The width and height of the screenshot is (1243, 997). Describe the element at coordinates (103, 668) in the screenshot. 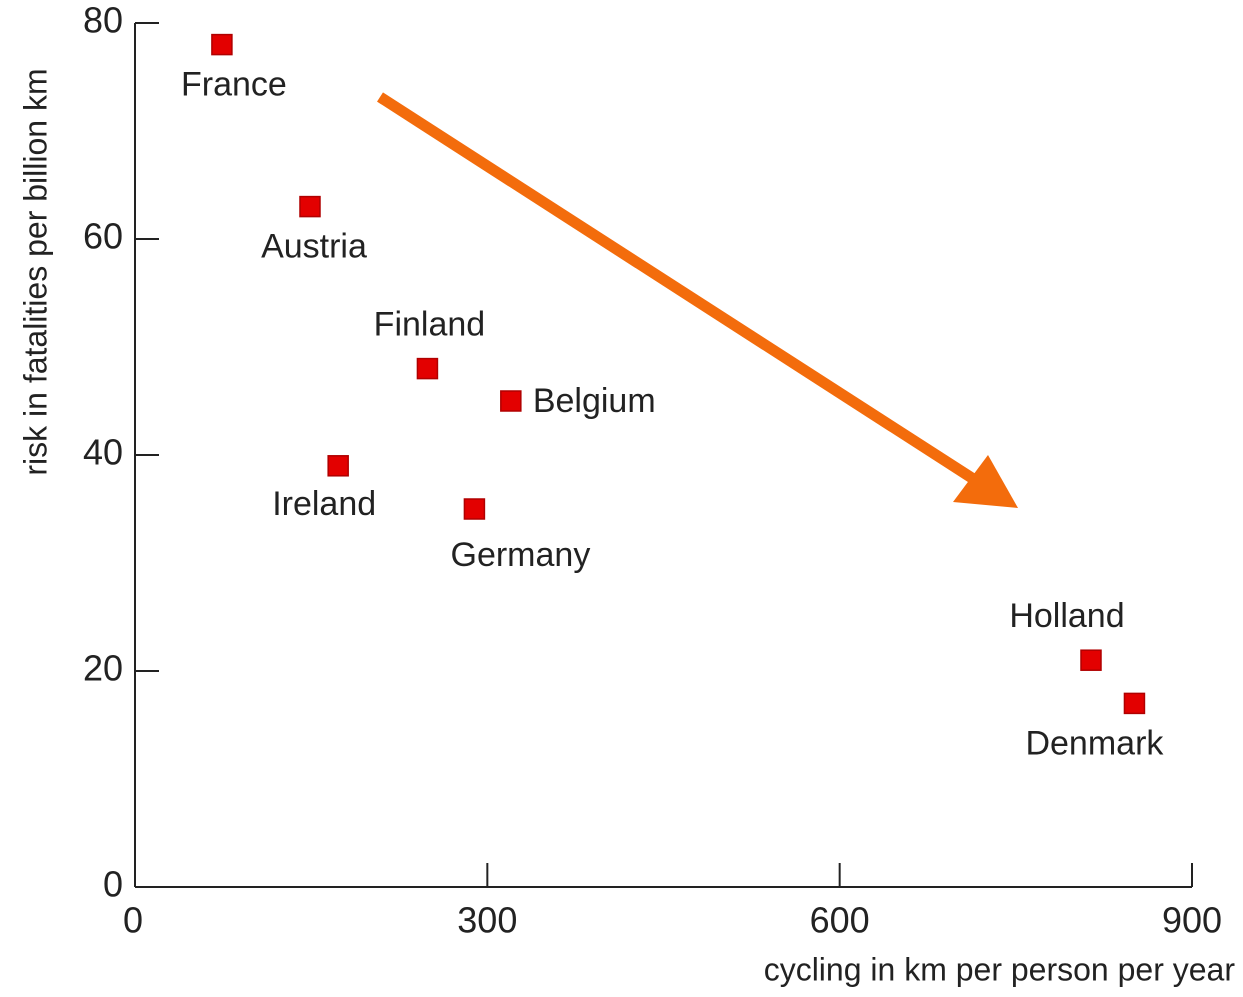

I see `y-tick-label: 20` at that location.